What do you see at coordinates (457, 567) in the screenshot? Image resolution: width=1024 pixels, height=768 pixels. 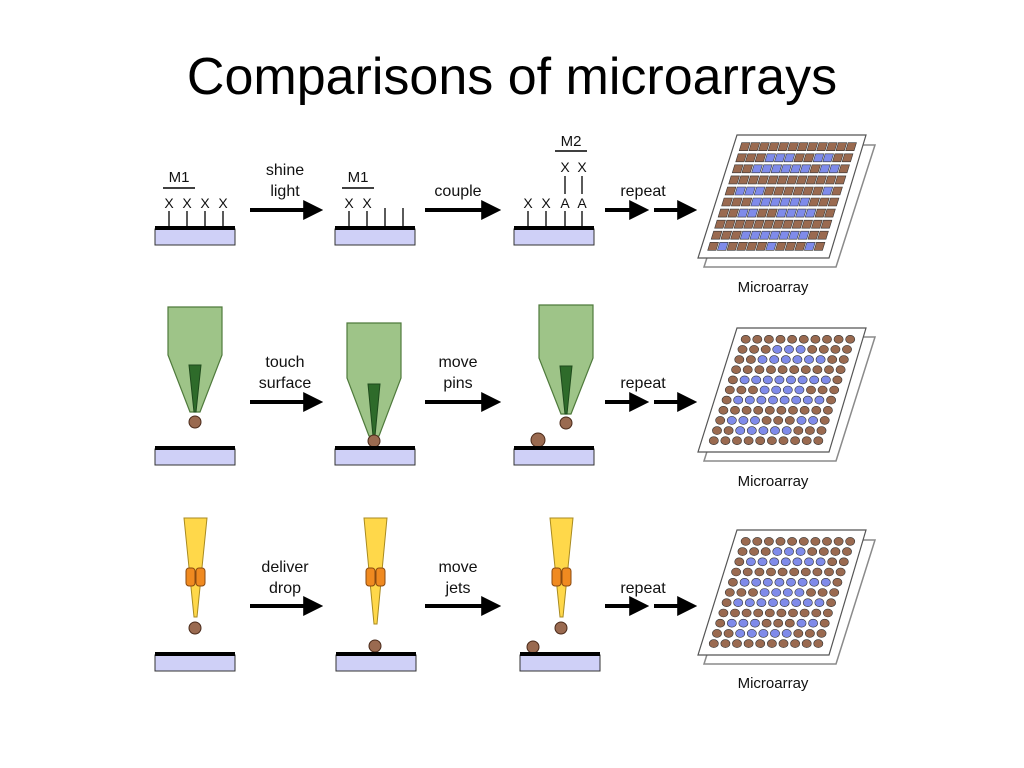 I see `svg-text: move` at bounding box center [457, 567].